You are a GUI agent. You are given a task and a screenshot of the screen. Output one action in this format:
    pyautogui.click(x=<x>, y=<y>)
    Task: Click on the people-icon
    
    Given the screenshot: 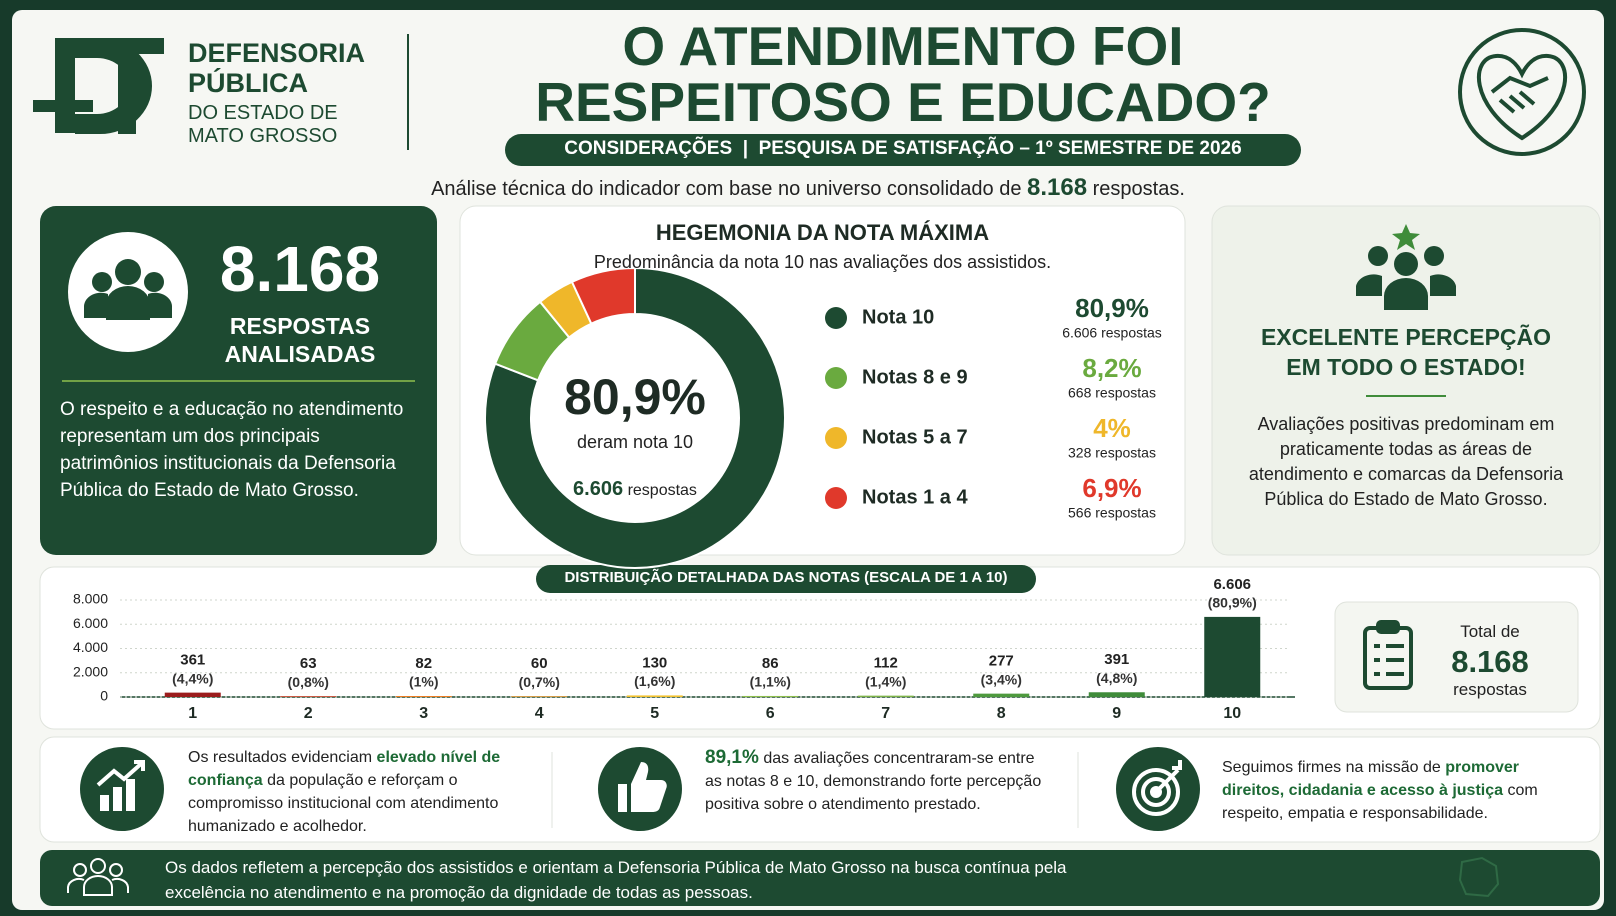 What is the action you would take?
    pyautogui.click(x=128, y=289)
    